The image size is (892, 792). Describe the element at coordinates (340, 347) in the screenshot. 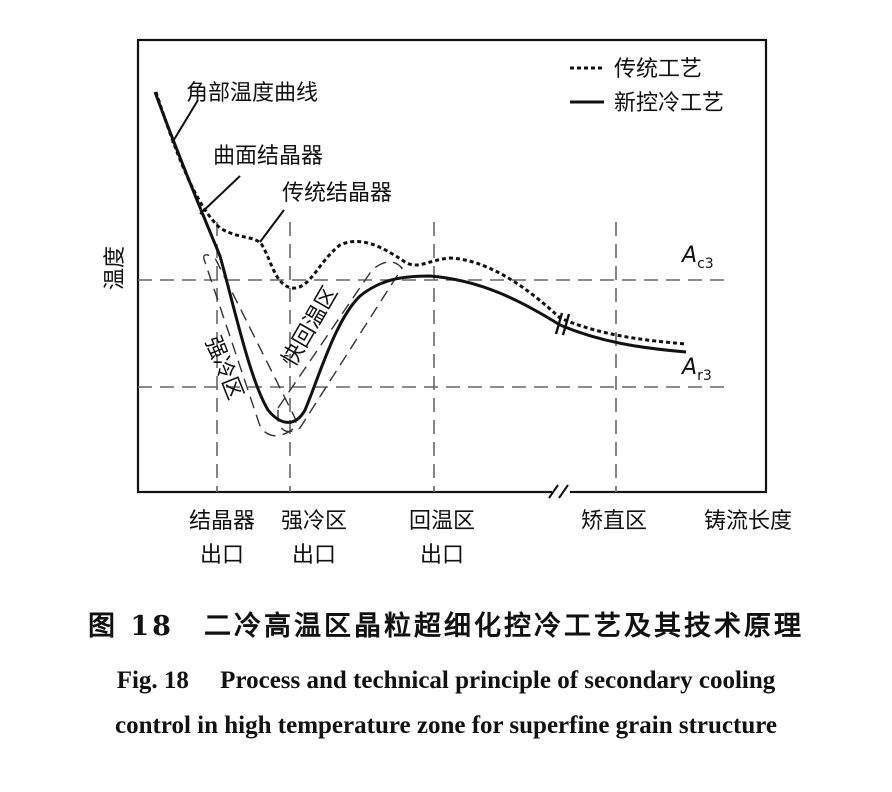

I see `fast-reheating-zone-outline` at that location.